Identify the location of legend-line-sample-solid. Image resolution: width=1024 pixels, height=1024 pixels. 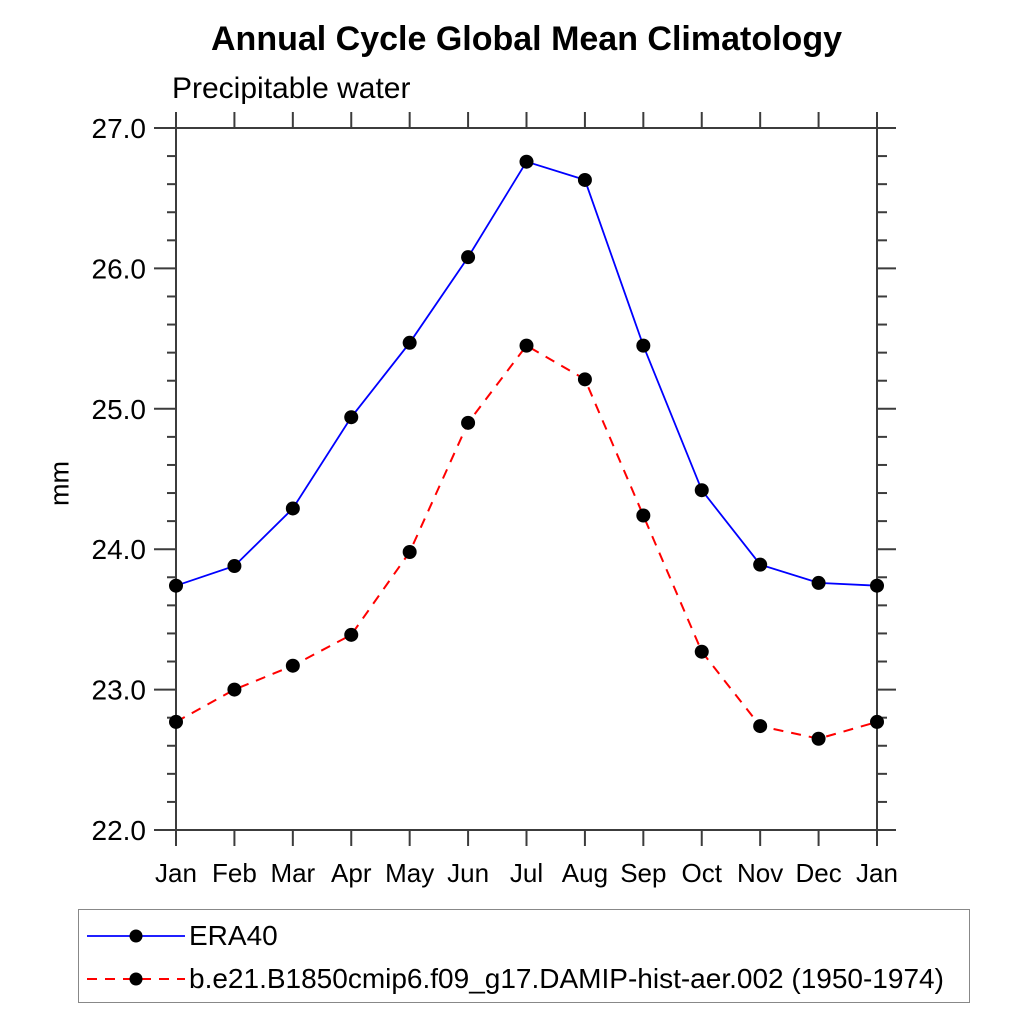
(136, 936).